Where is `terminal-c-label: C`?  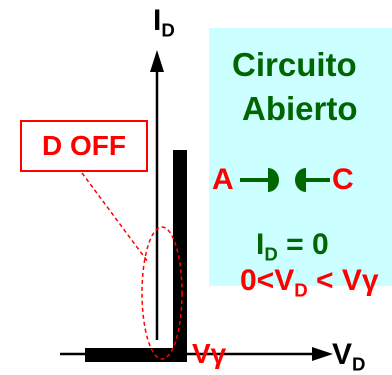
terminal-c-label: C is located at coordinates (343, 179).